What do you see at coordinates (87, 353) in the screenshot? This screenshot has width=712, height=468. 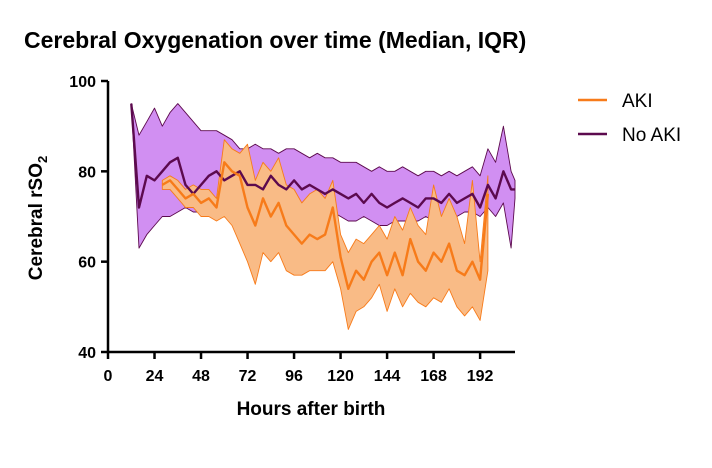 I see `y-tick-label: 40` at bounding box center [87, 353].